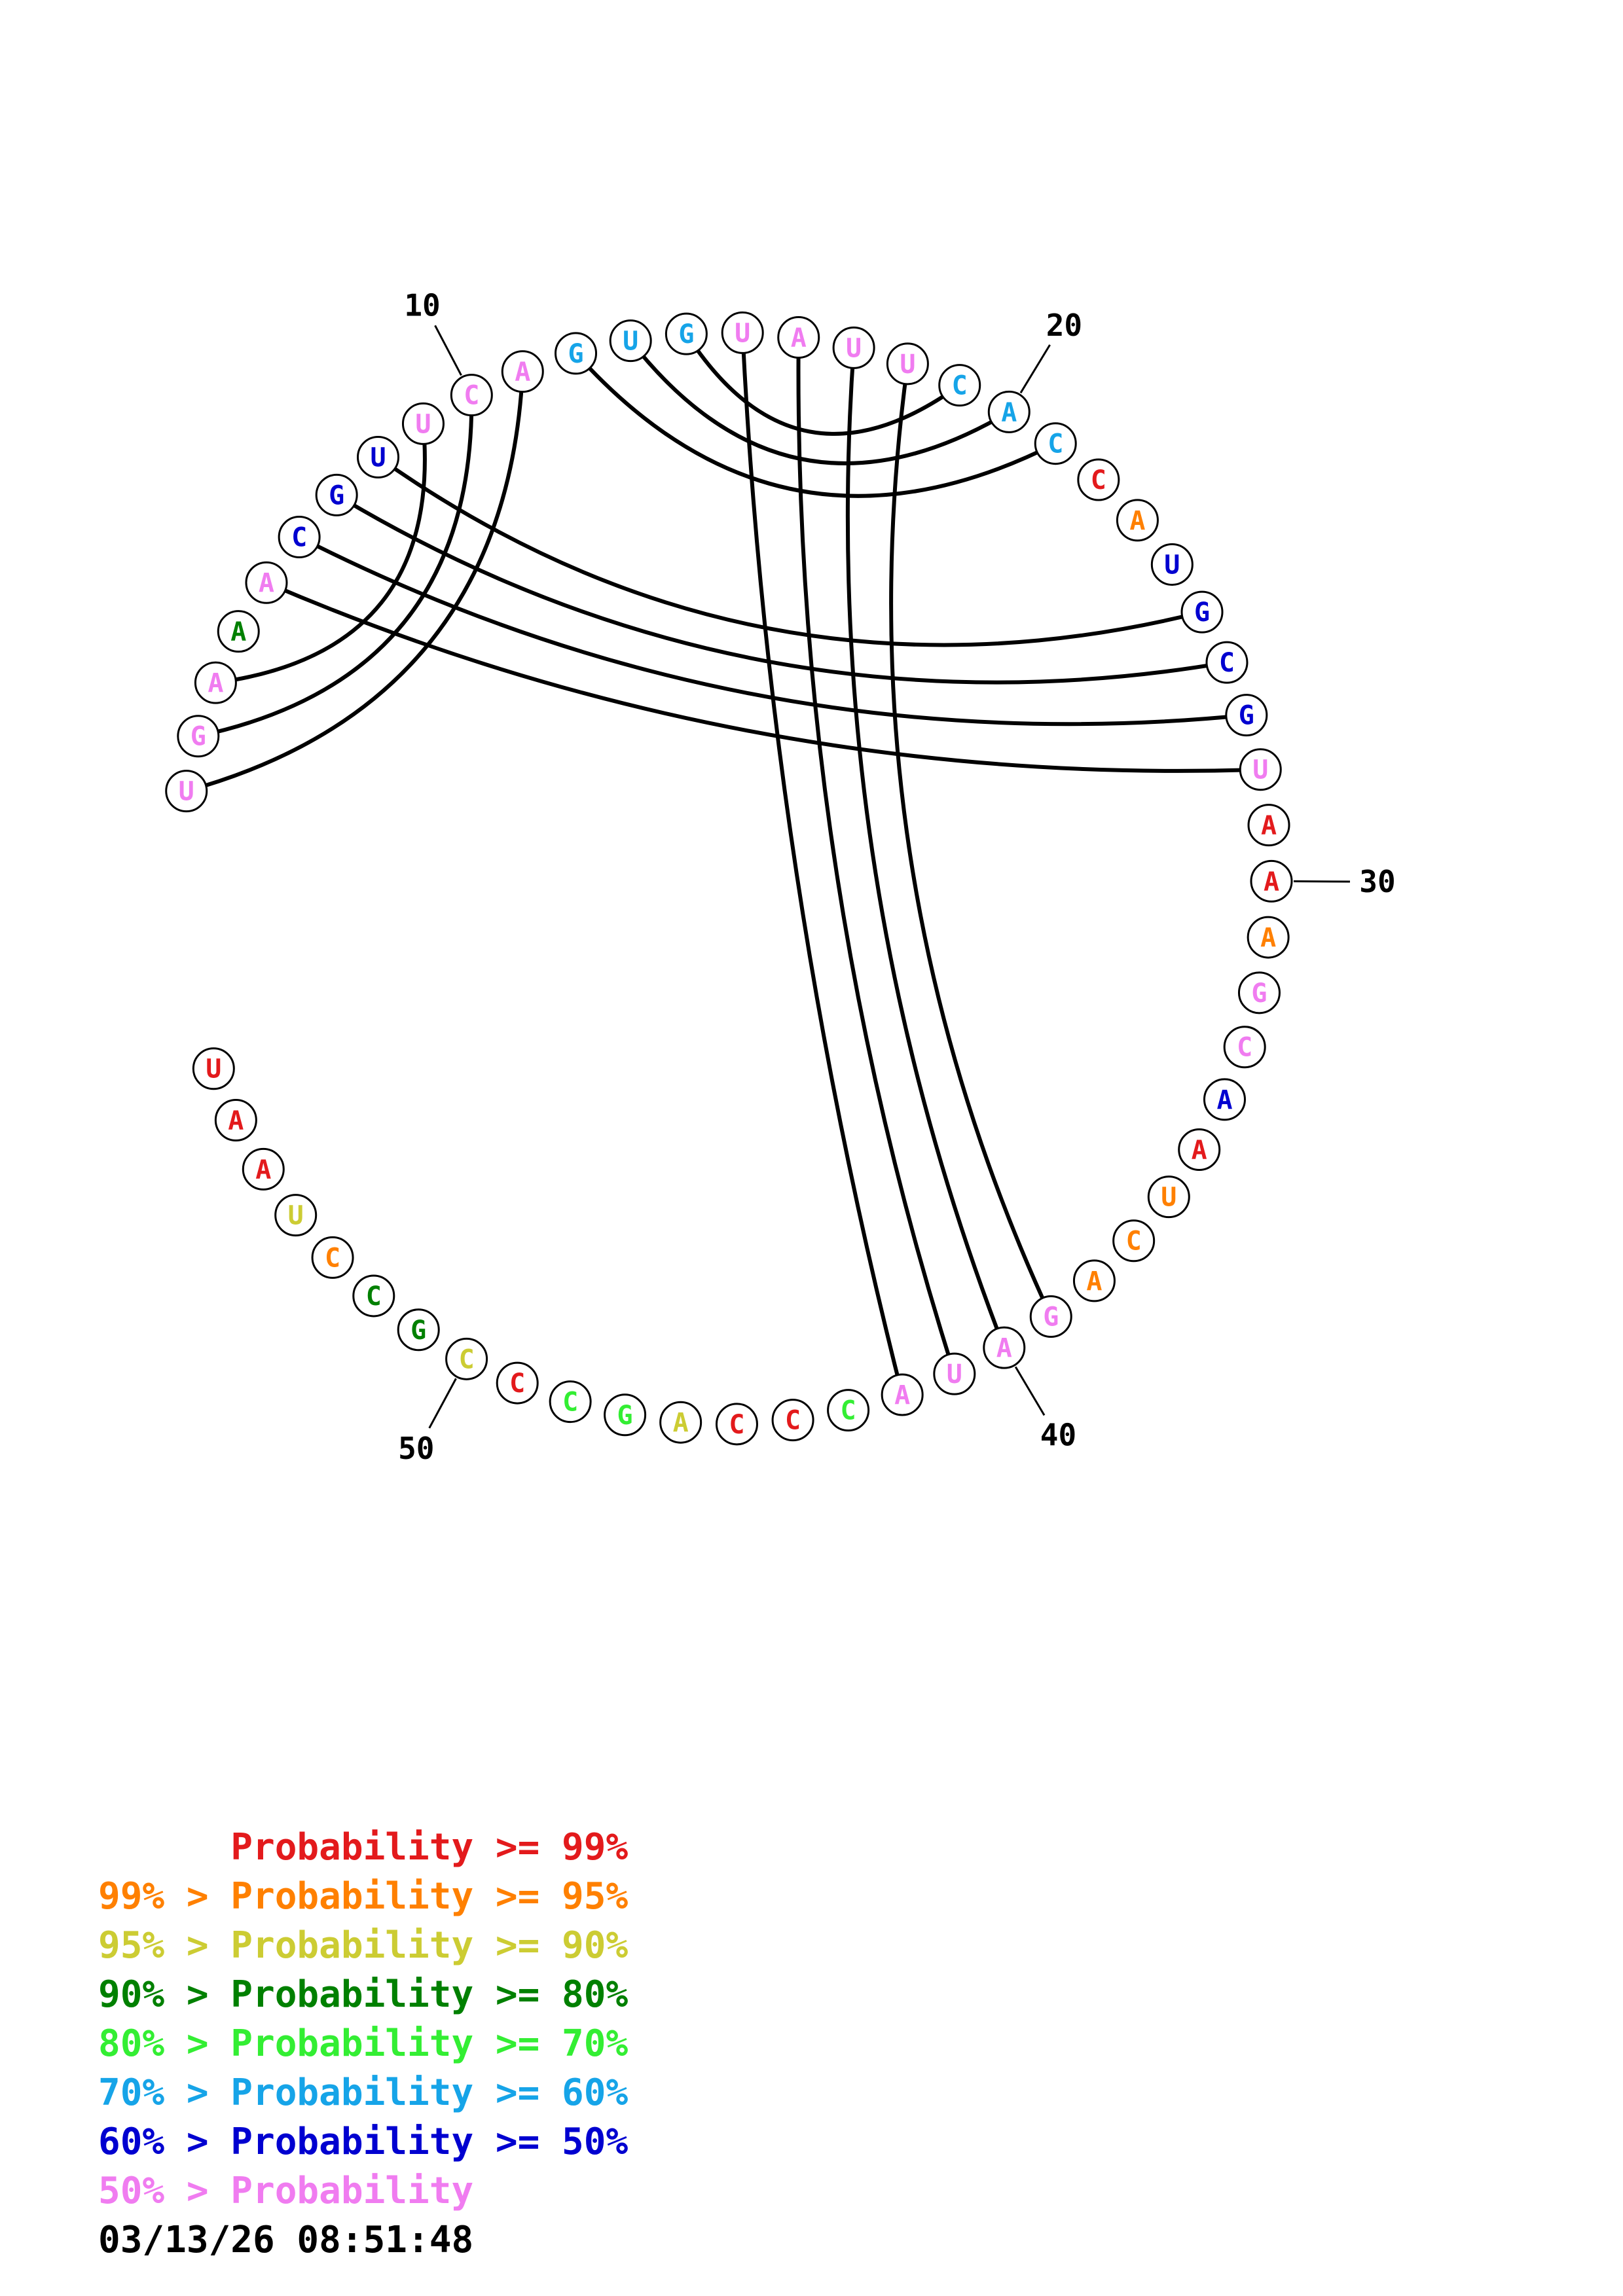 The height and width of the screenshot is (2296, 1623). What do you see at coordinates (363, 2142) in the screenshot?
I see `legend-entry: 60% > Probability >= 50%` at bounding box center [363, 2142].